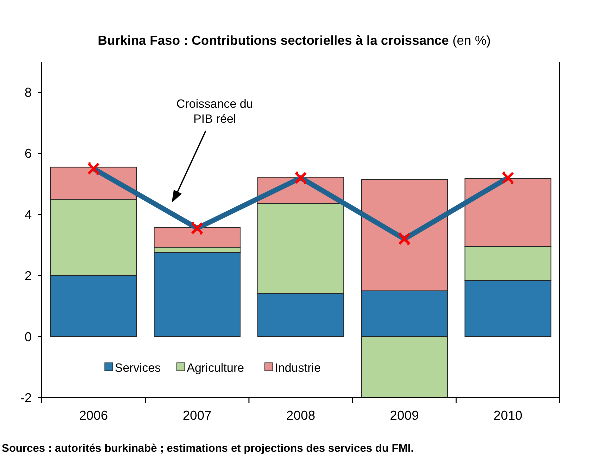  Describe the element at coordinates (138, 368) in the screenshot. I see `legend-label: Services` at that location.